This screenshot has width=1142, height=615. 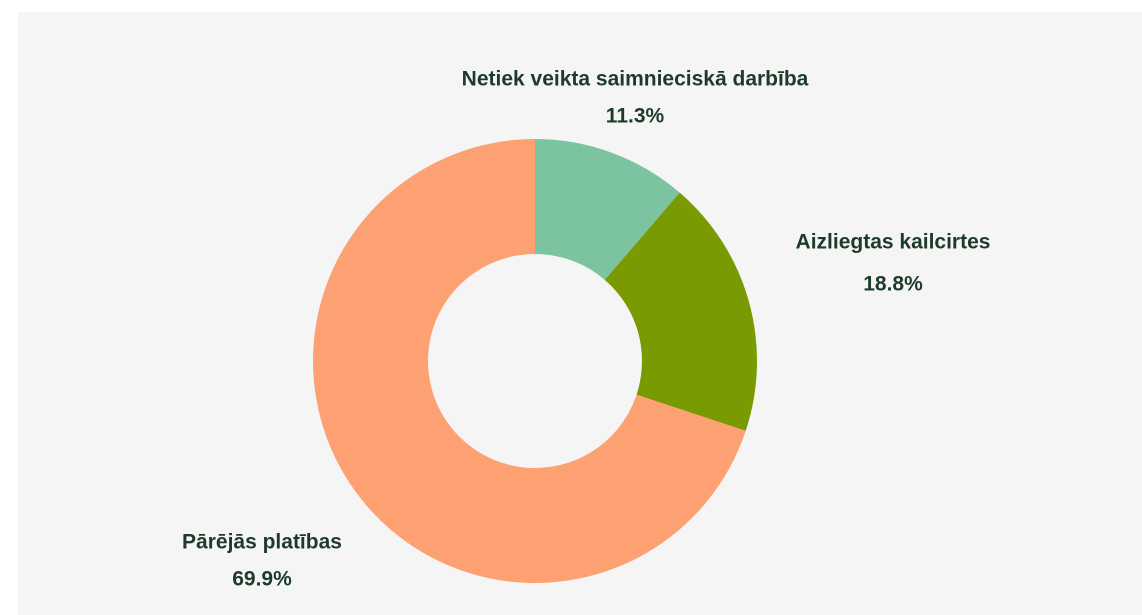 I want to click on slice-value-label: 11.3%, so click(x=635, y=116).